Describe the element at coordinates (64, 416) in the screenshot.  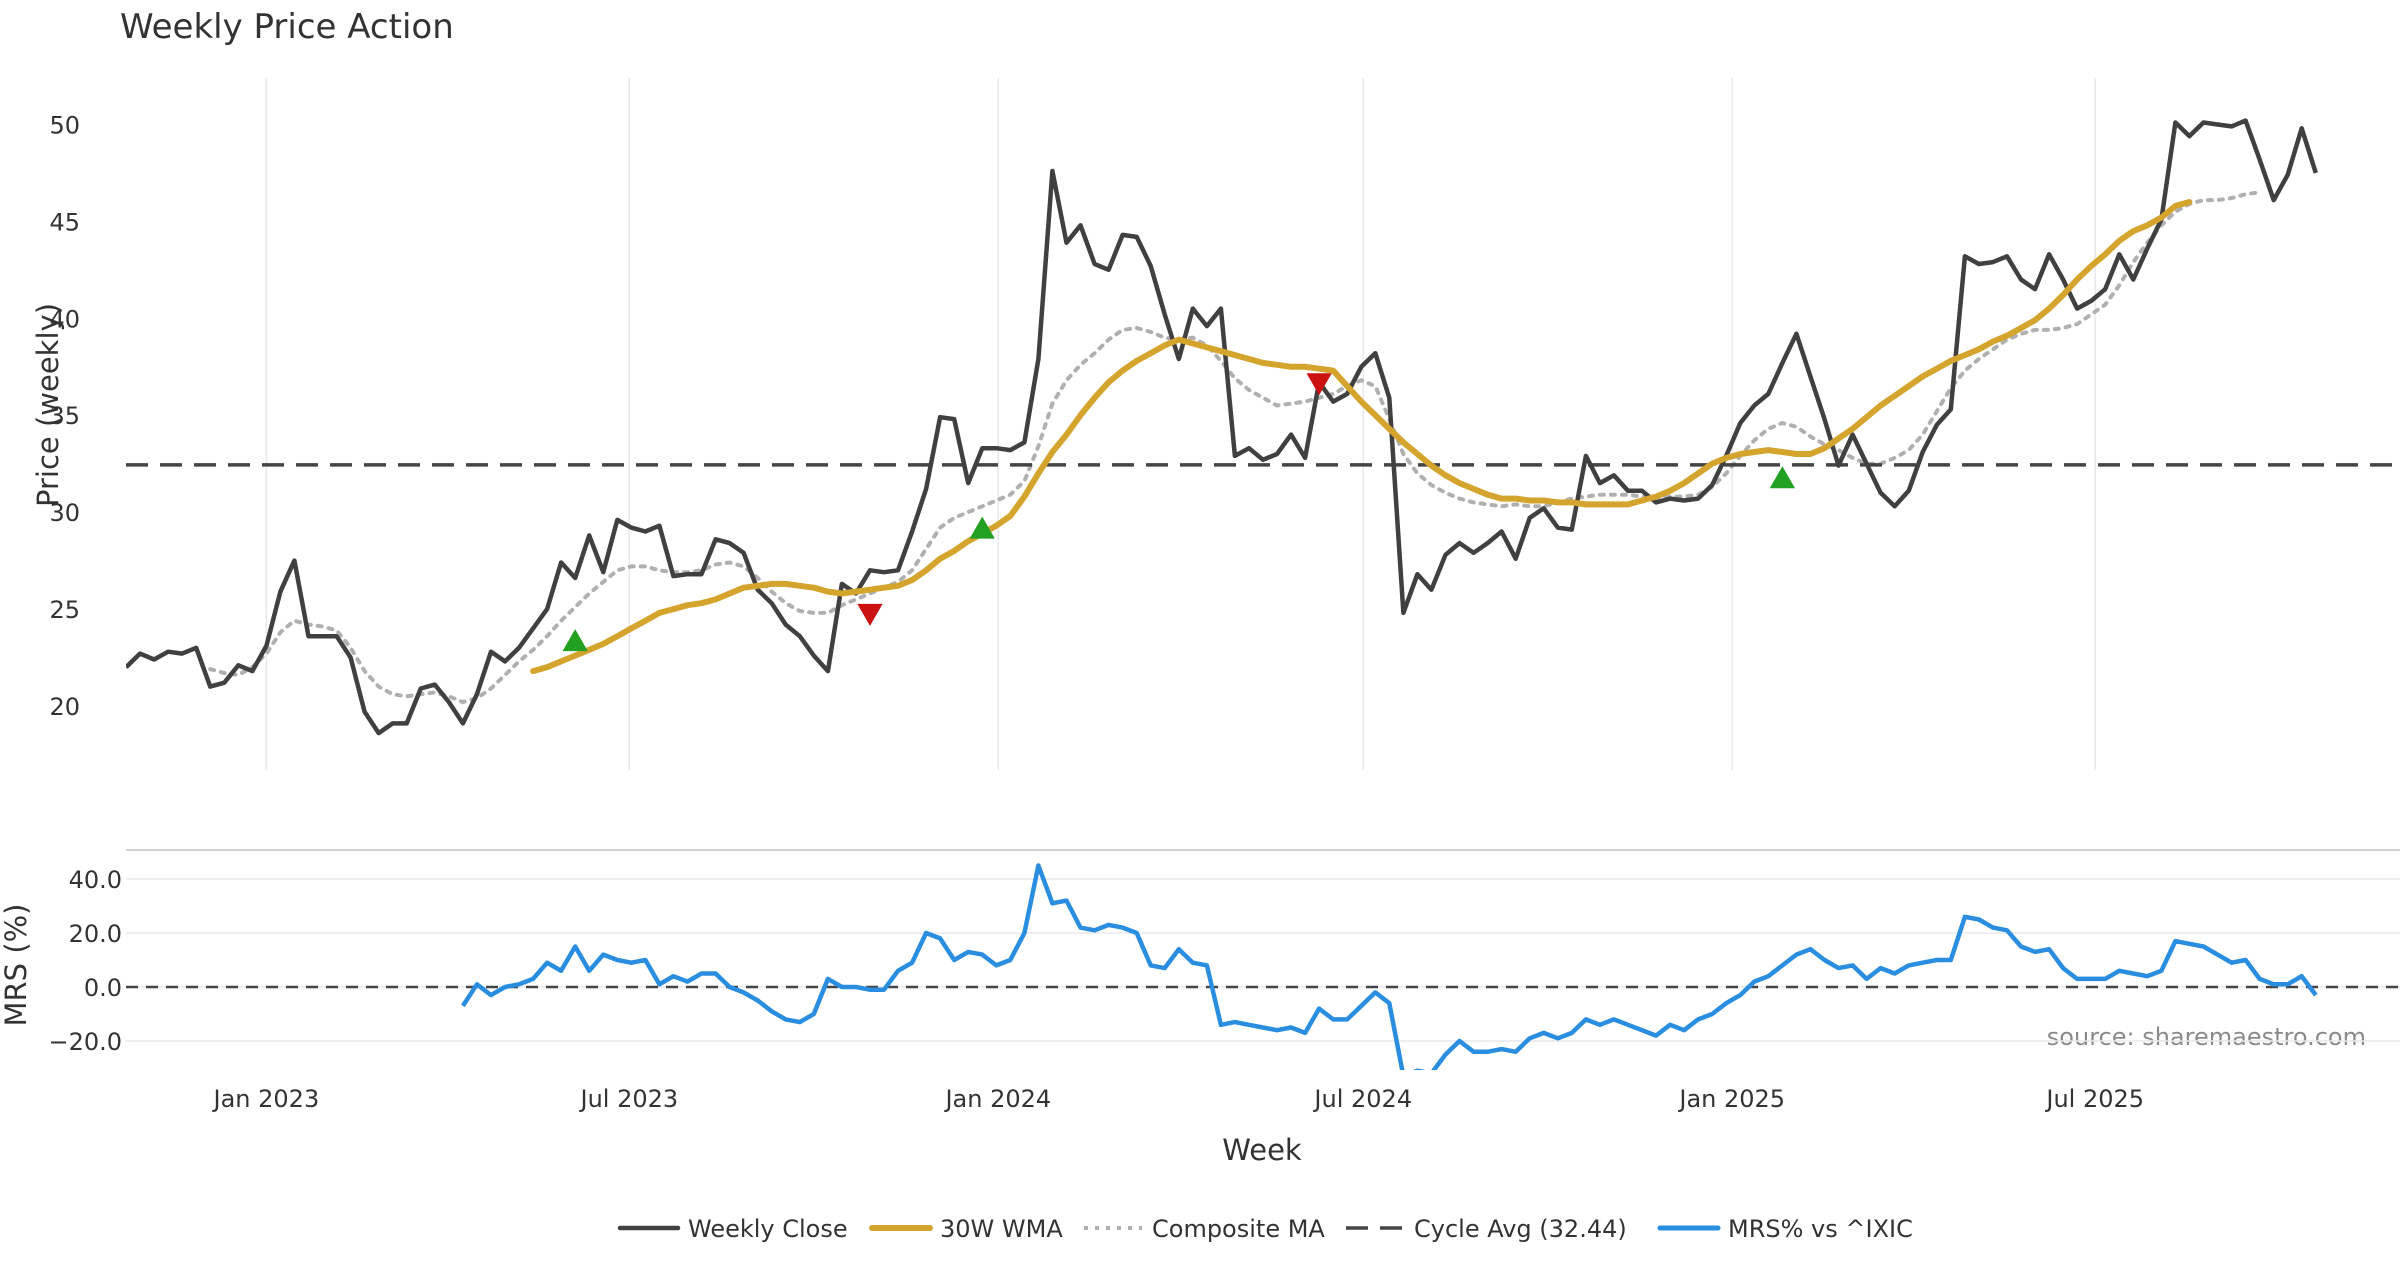
I see `price-y-tick: 35` at that location.